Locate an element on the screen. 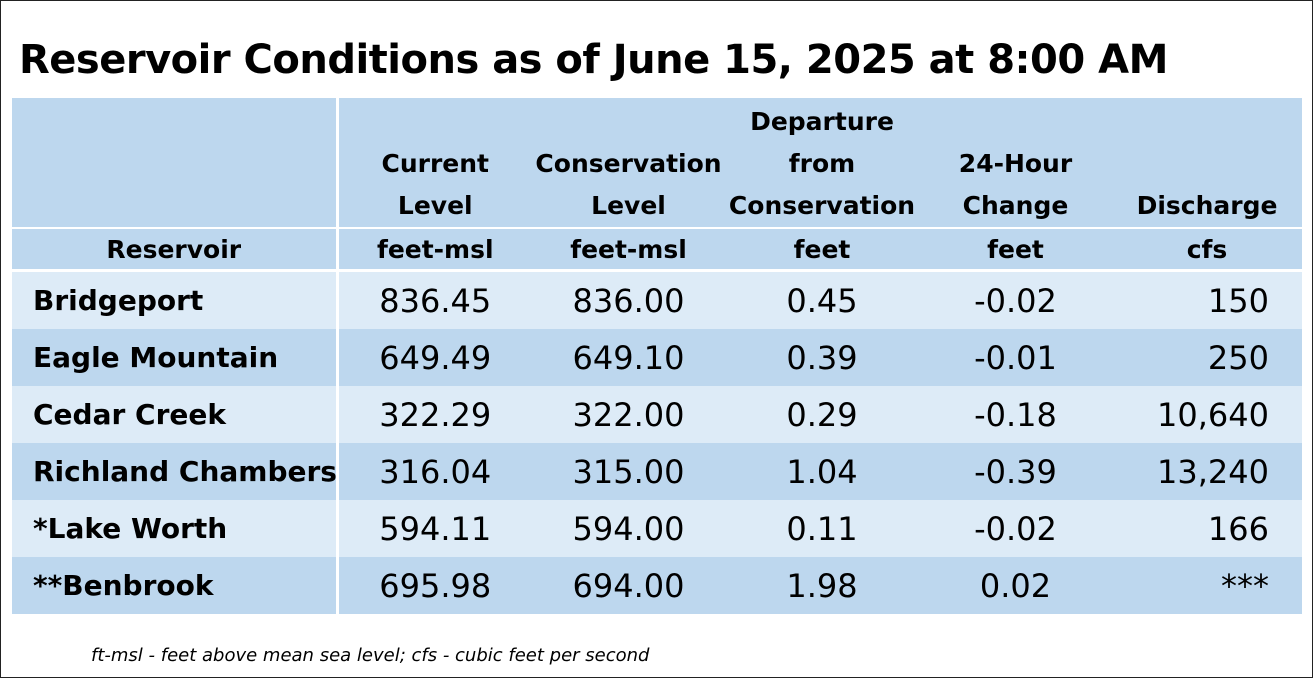 The height and width of the screenshot is (678, 1313). conservation-level-value: 836.00 is located at coordinates (628, 299).